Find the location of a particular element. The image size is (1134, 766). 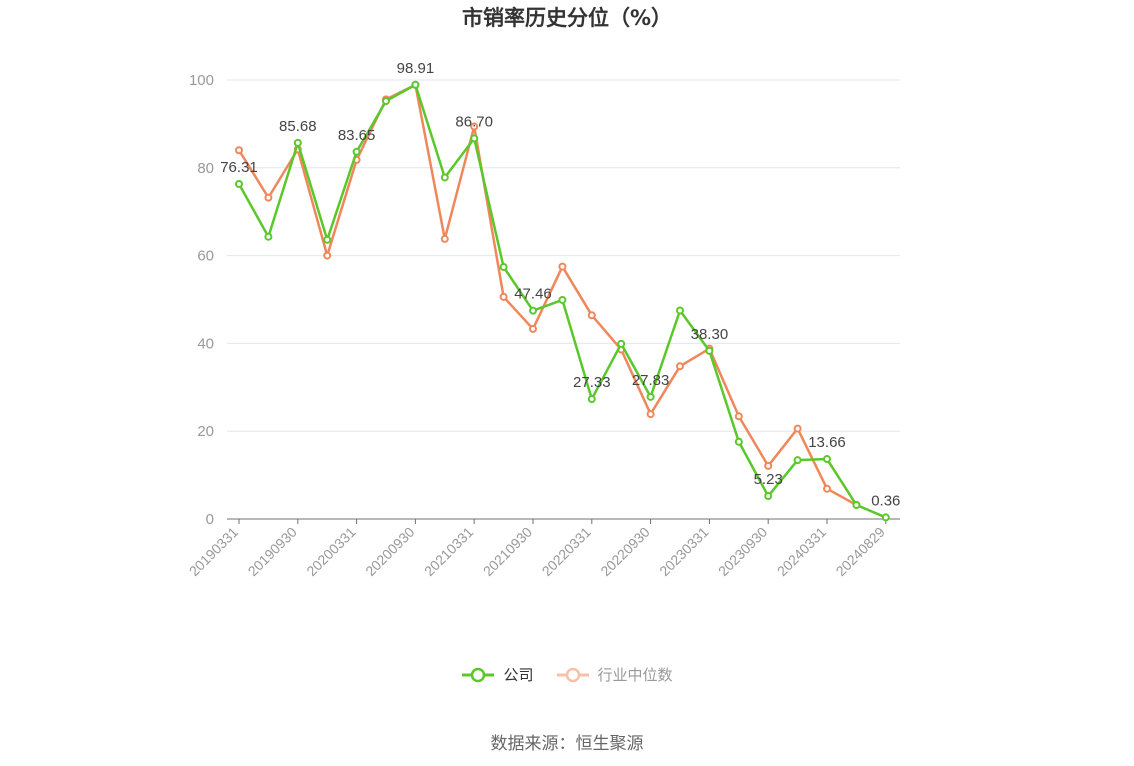

x-tick-label: 20230331 is located at coordinates (684, 552).